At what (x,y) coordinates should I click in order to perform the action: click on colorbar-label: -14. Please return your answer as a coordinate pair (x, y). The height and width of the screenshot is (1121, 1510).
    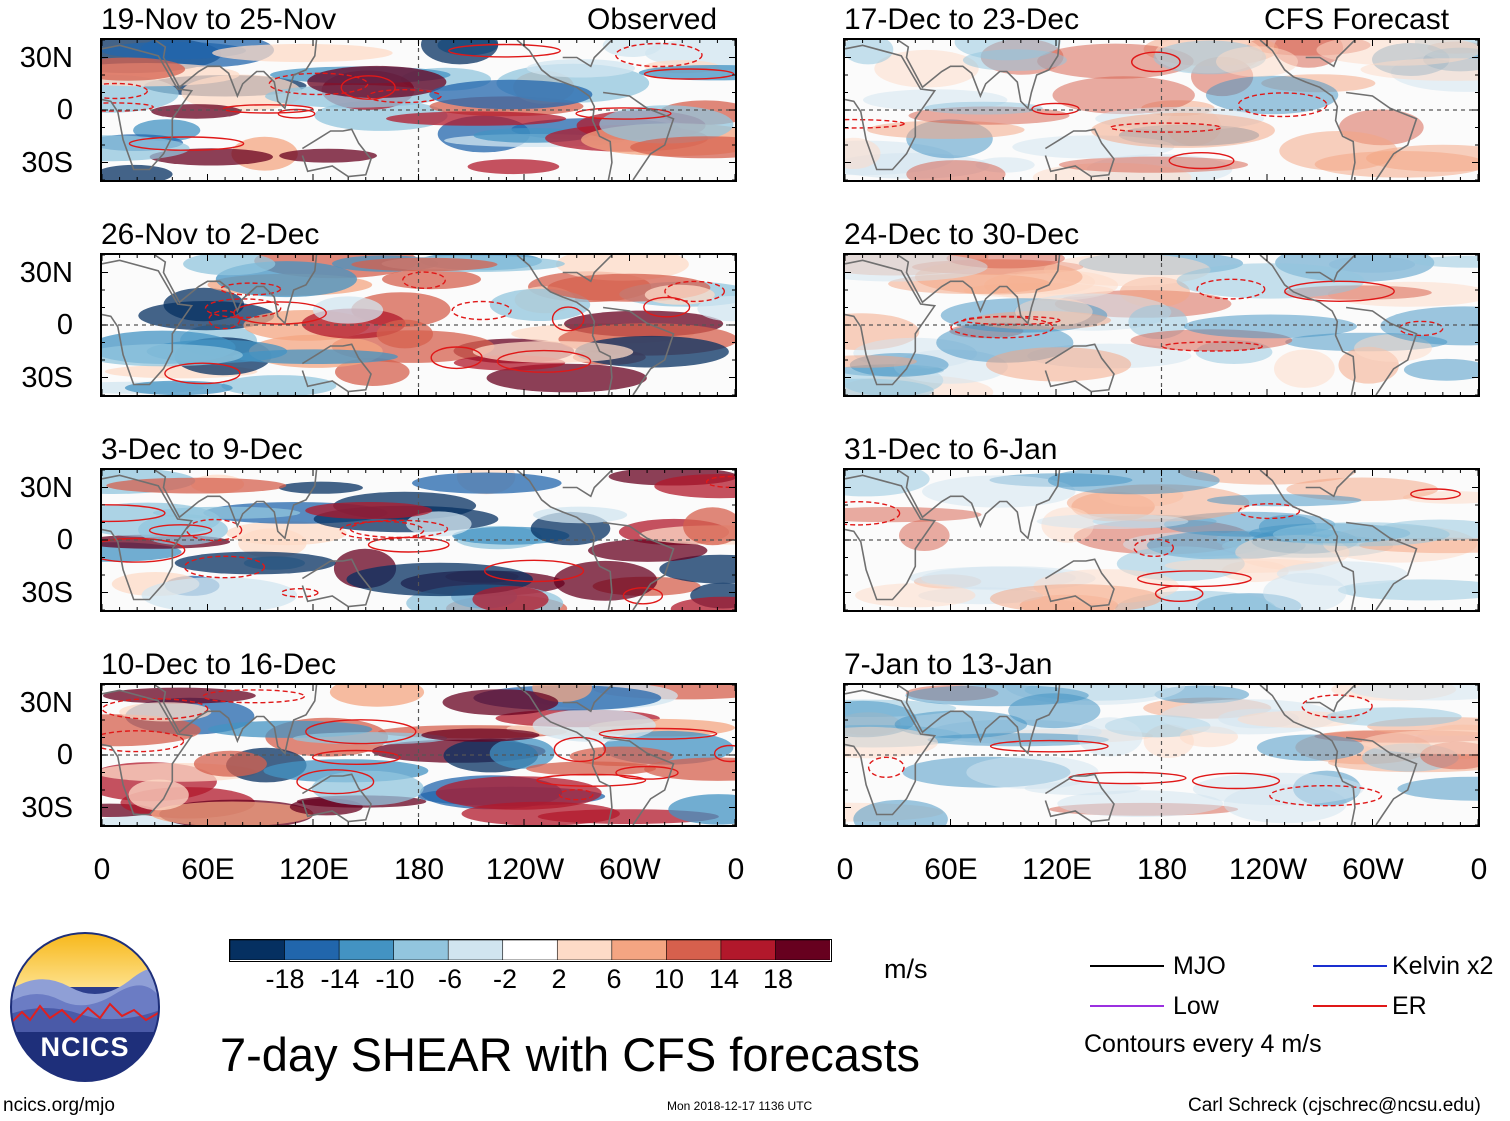
    Looking at the image, I should click on (340, 979).